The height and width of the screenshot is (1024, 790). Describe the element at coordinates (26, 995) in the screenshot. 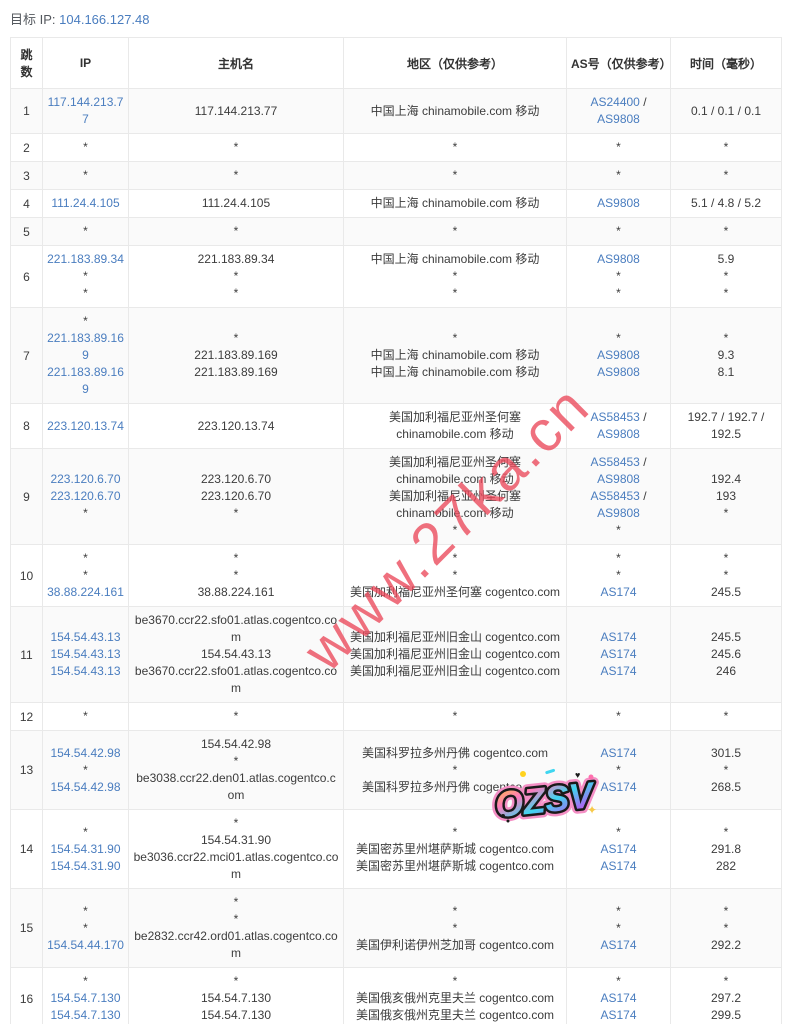

I see `hop-cell: 16` at that location.